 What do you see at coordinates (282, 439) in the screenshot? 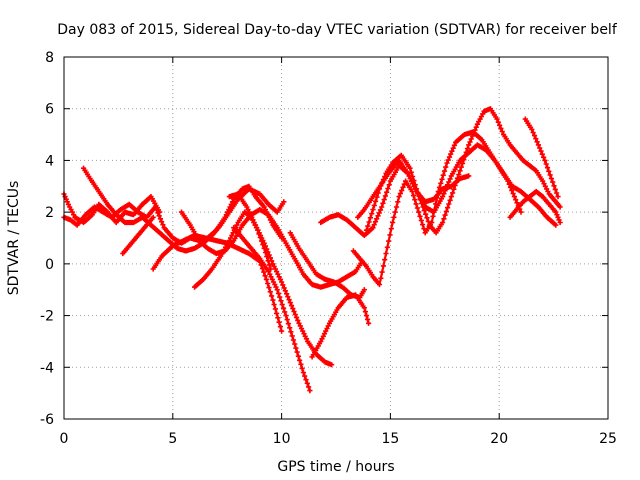
I see `x-tick-label: 10` at bounding box center [282, 439].